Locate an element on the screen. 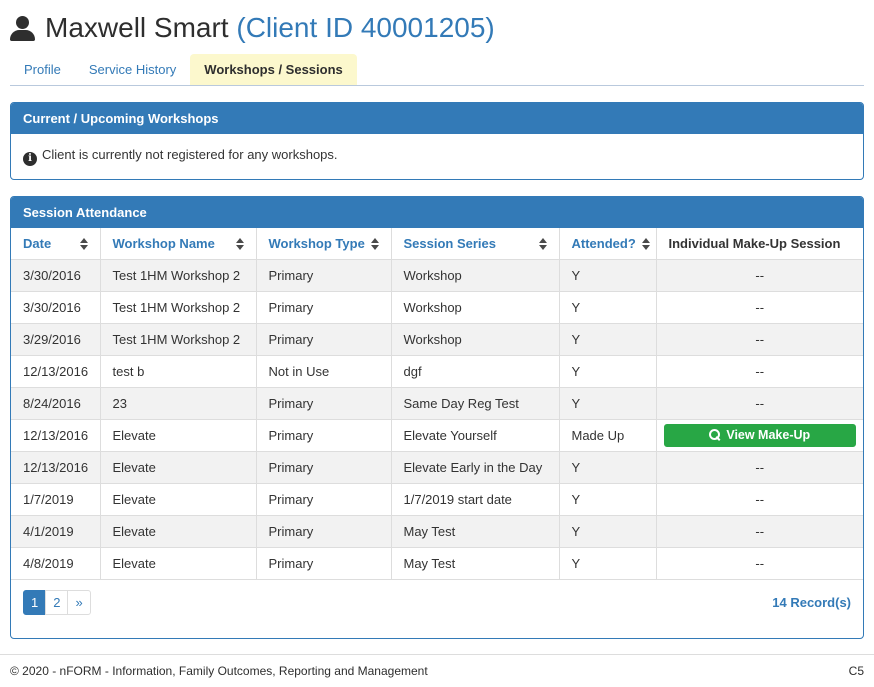 This screenshot has width=874, height=687. cell-workshop-name: Test 1HM Workshop 2 is located at coordinates (178, 275).